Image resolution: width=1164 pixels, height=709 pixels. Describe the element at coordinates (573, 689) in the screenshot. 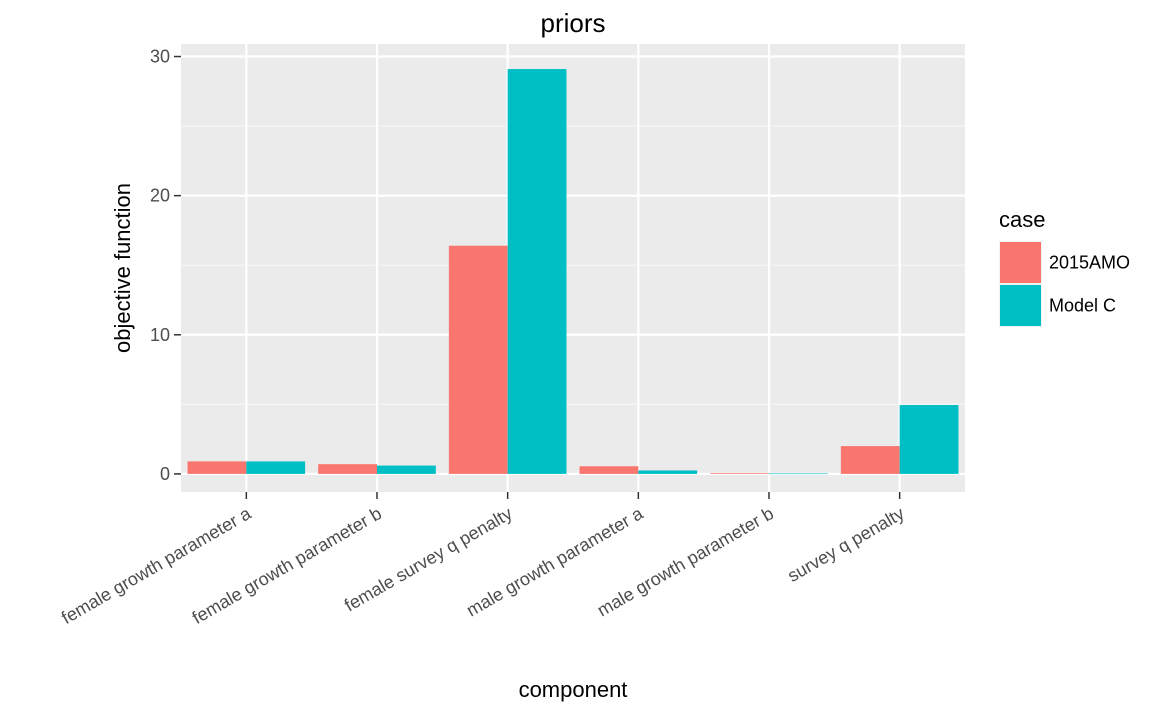

I see `x-axis-title: component` at that location.